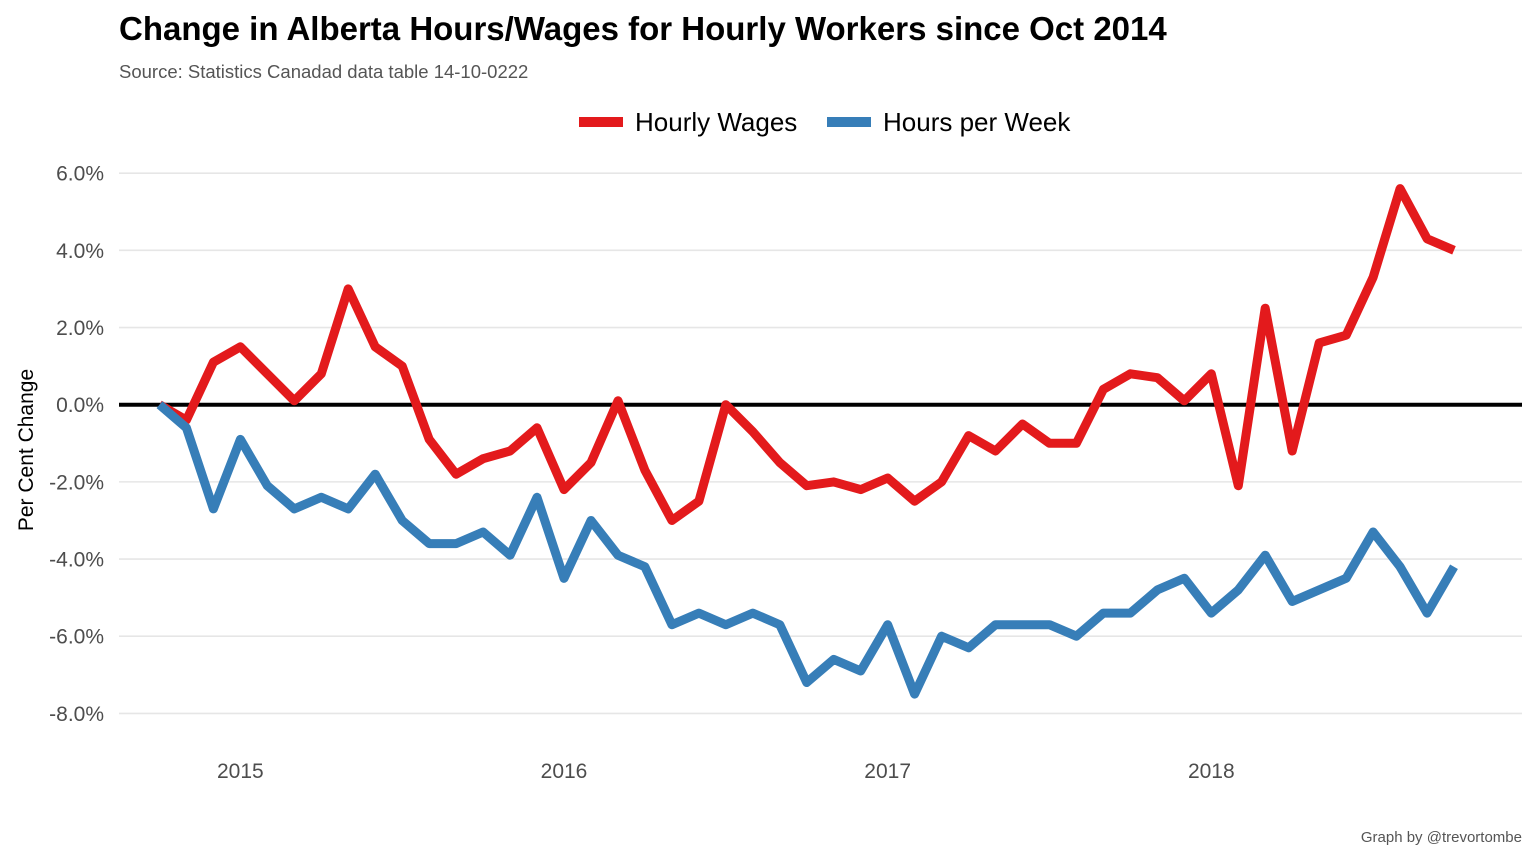 The width and height of the screenshot is (1536, 864). Describe the element at coordinates (564, 771) in the screenshot. I see `x-tick-label: 2016` at that location.